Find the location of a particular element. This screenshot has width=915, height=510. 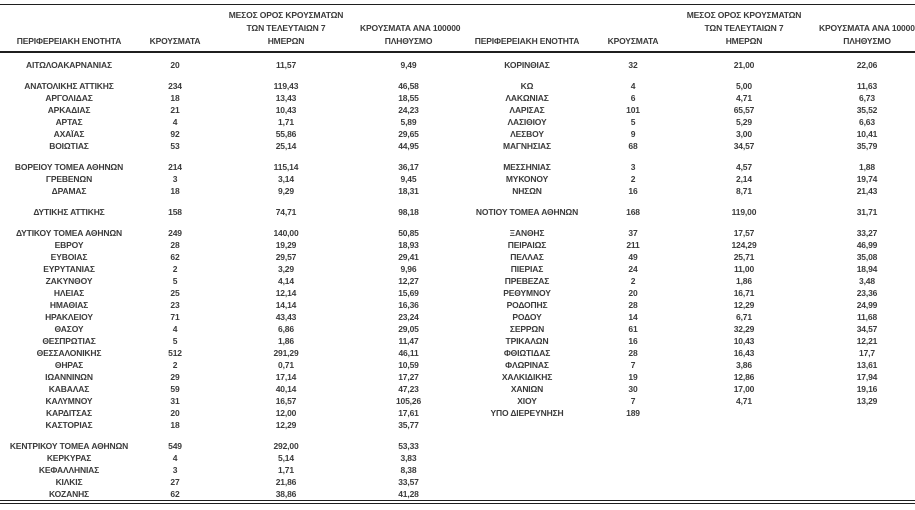

table-row: ΚΕΡΚΥΡΑΣ 4 5,14 3,83 is located at coordinates (457, 458).